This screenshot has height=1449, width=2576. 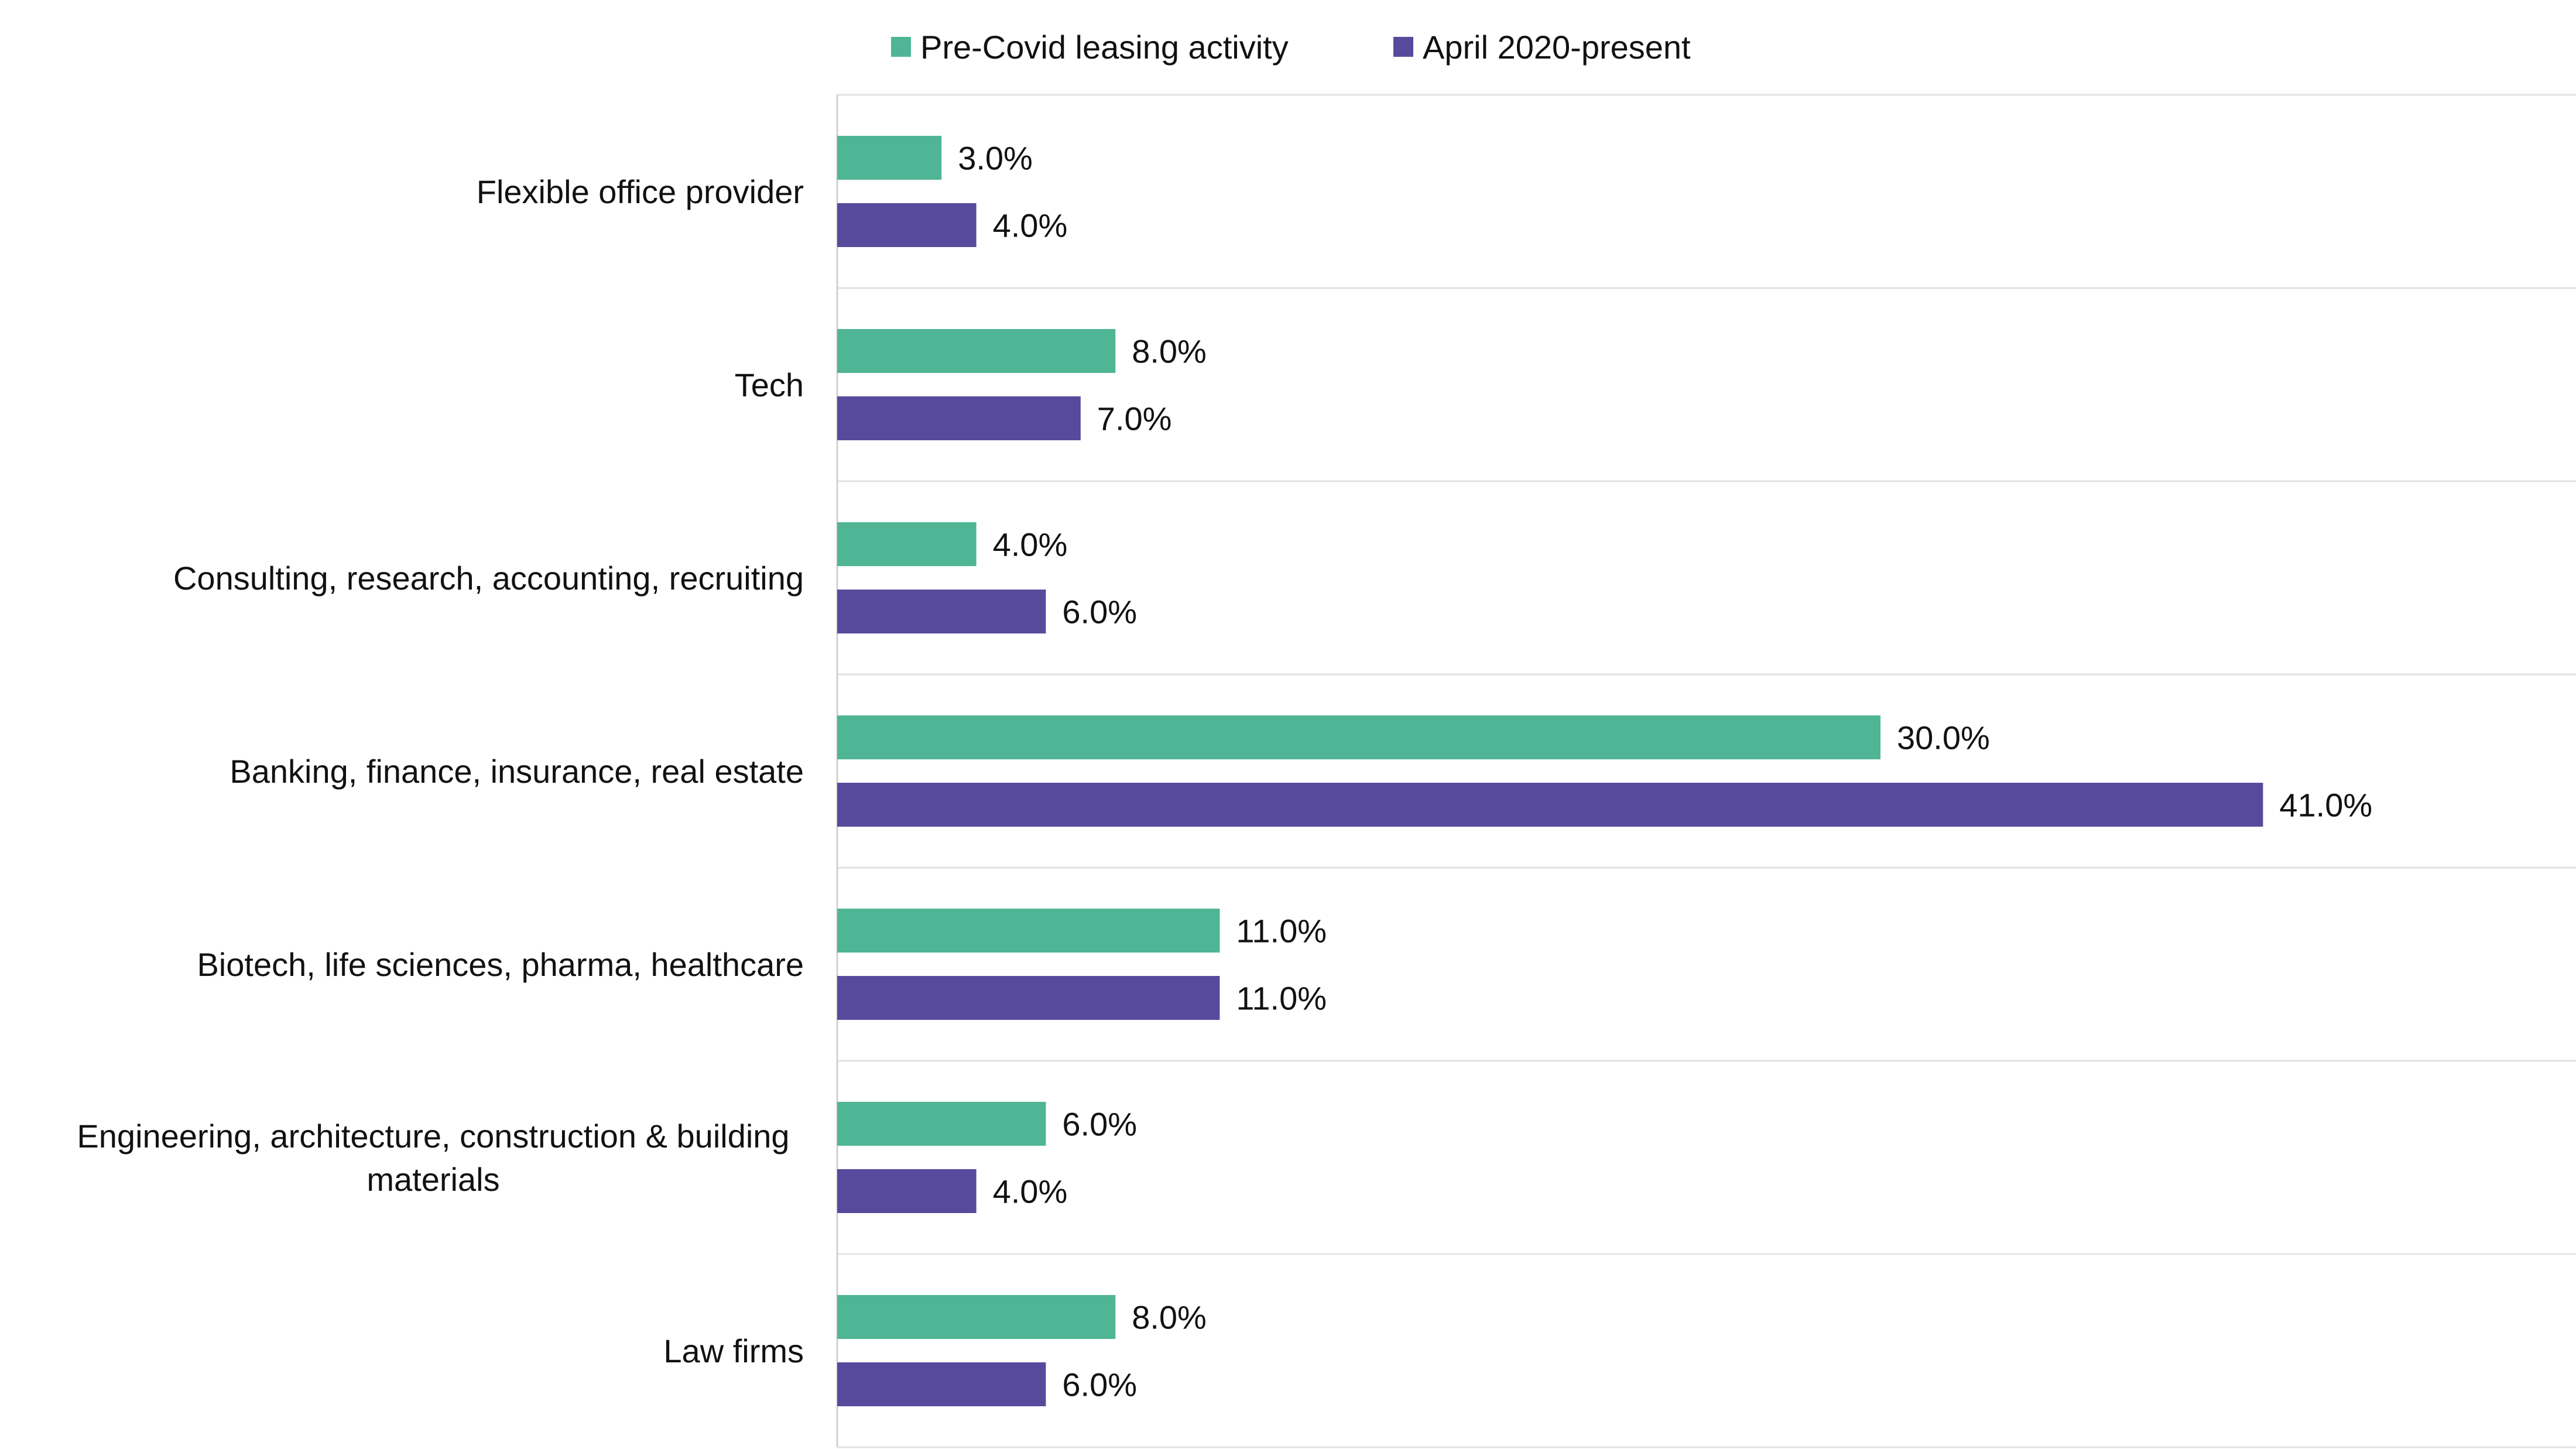 What do you see at coordinates (1281, 931) in the screenshot?
I see `data-label-pre-covid: 11.0%` at bounding box center [1281, 931].